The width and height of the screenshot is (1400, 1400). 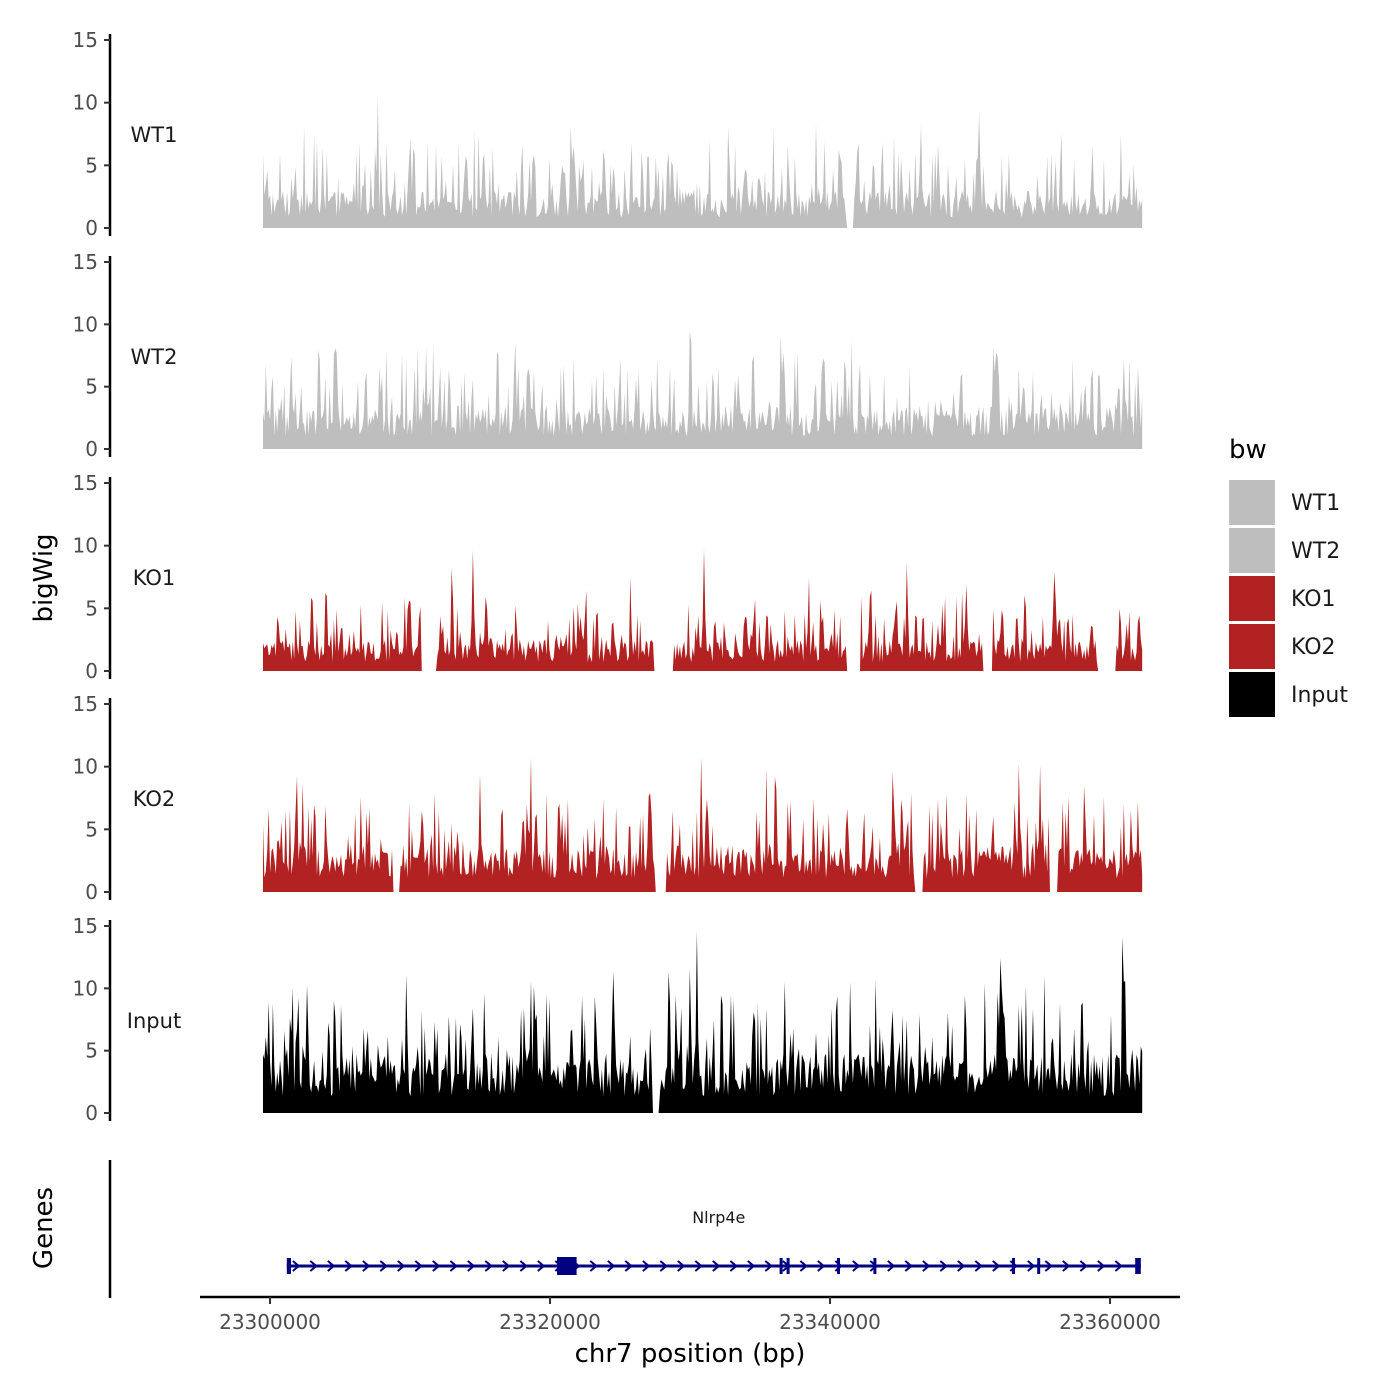 What do you see at coordinates (703, 162) in the screenshot?
I see `coverage-area-wt1` at bounding box center [703, 162].